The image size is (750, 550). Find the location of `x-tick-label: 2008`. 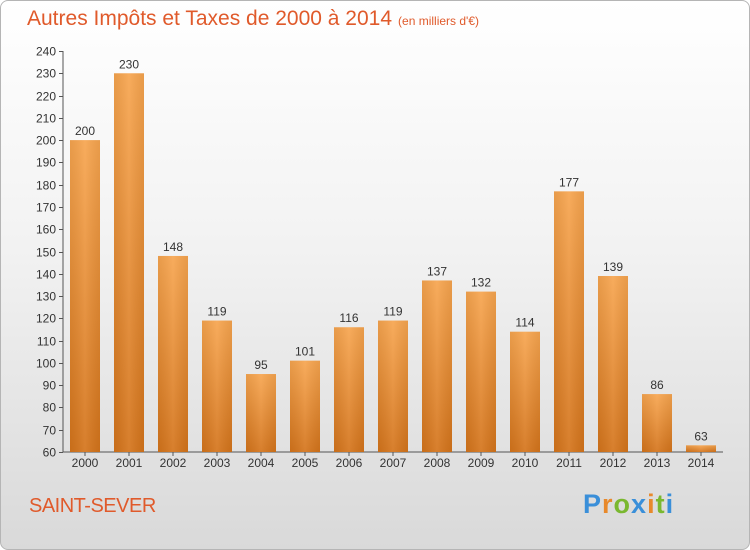

x-tick-label: 2008 is located at coordinates (437, 463).